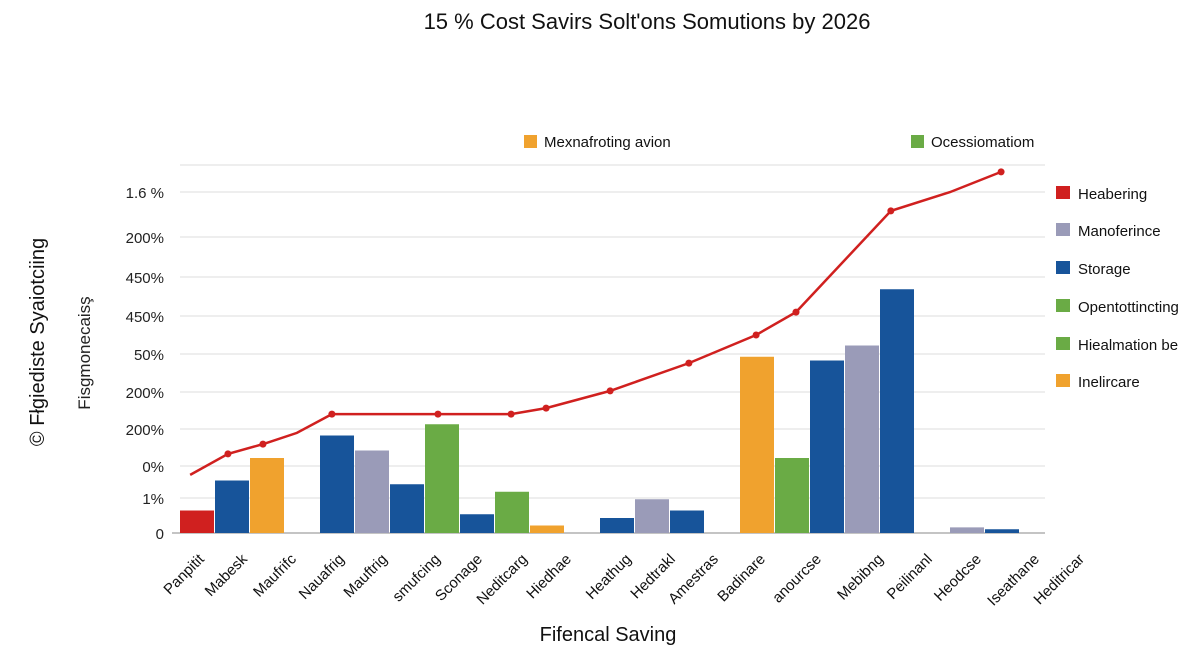 The width and height of the screenshot is (1200, 654). What do you see at coordinates (741, 578) in the screenshot?
I see `x-tick-label: Badinare` at bounding box center [741, 578].